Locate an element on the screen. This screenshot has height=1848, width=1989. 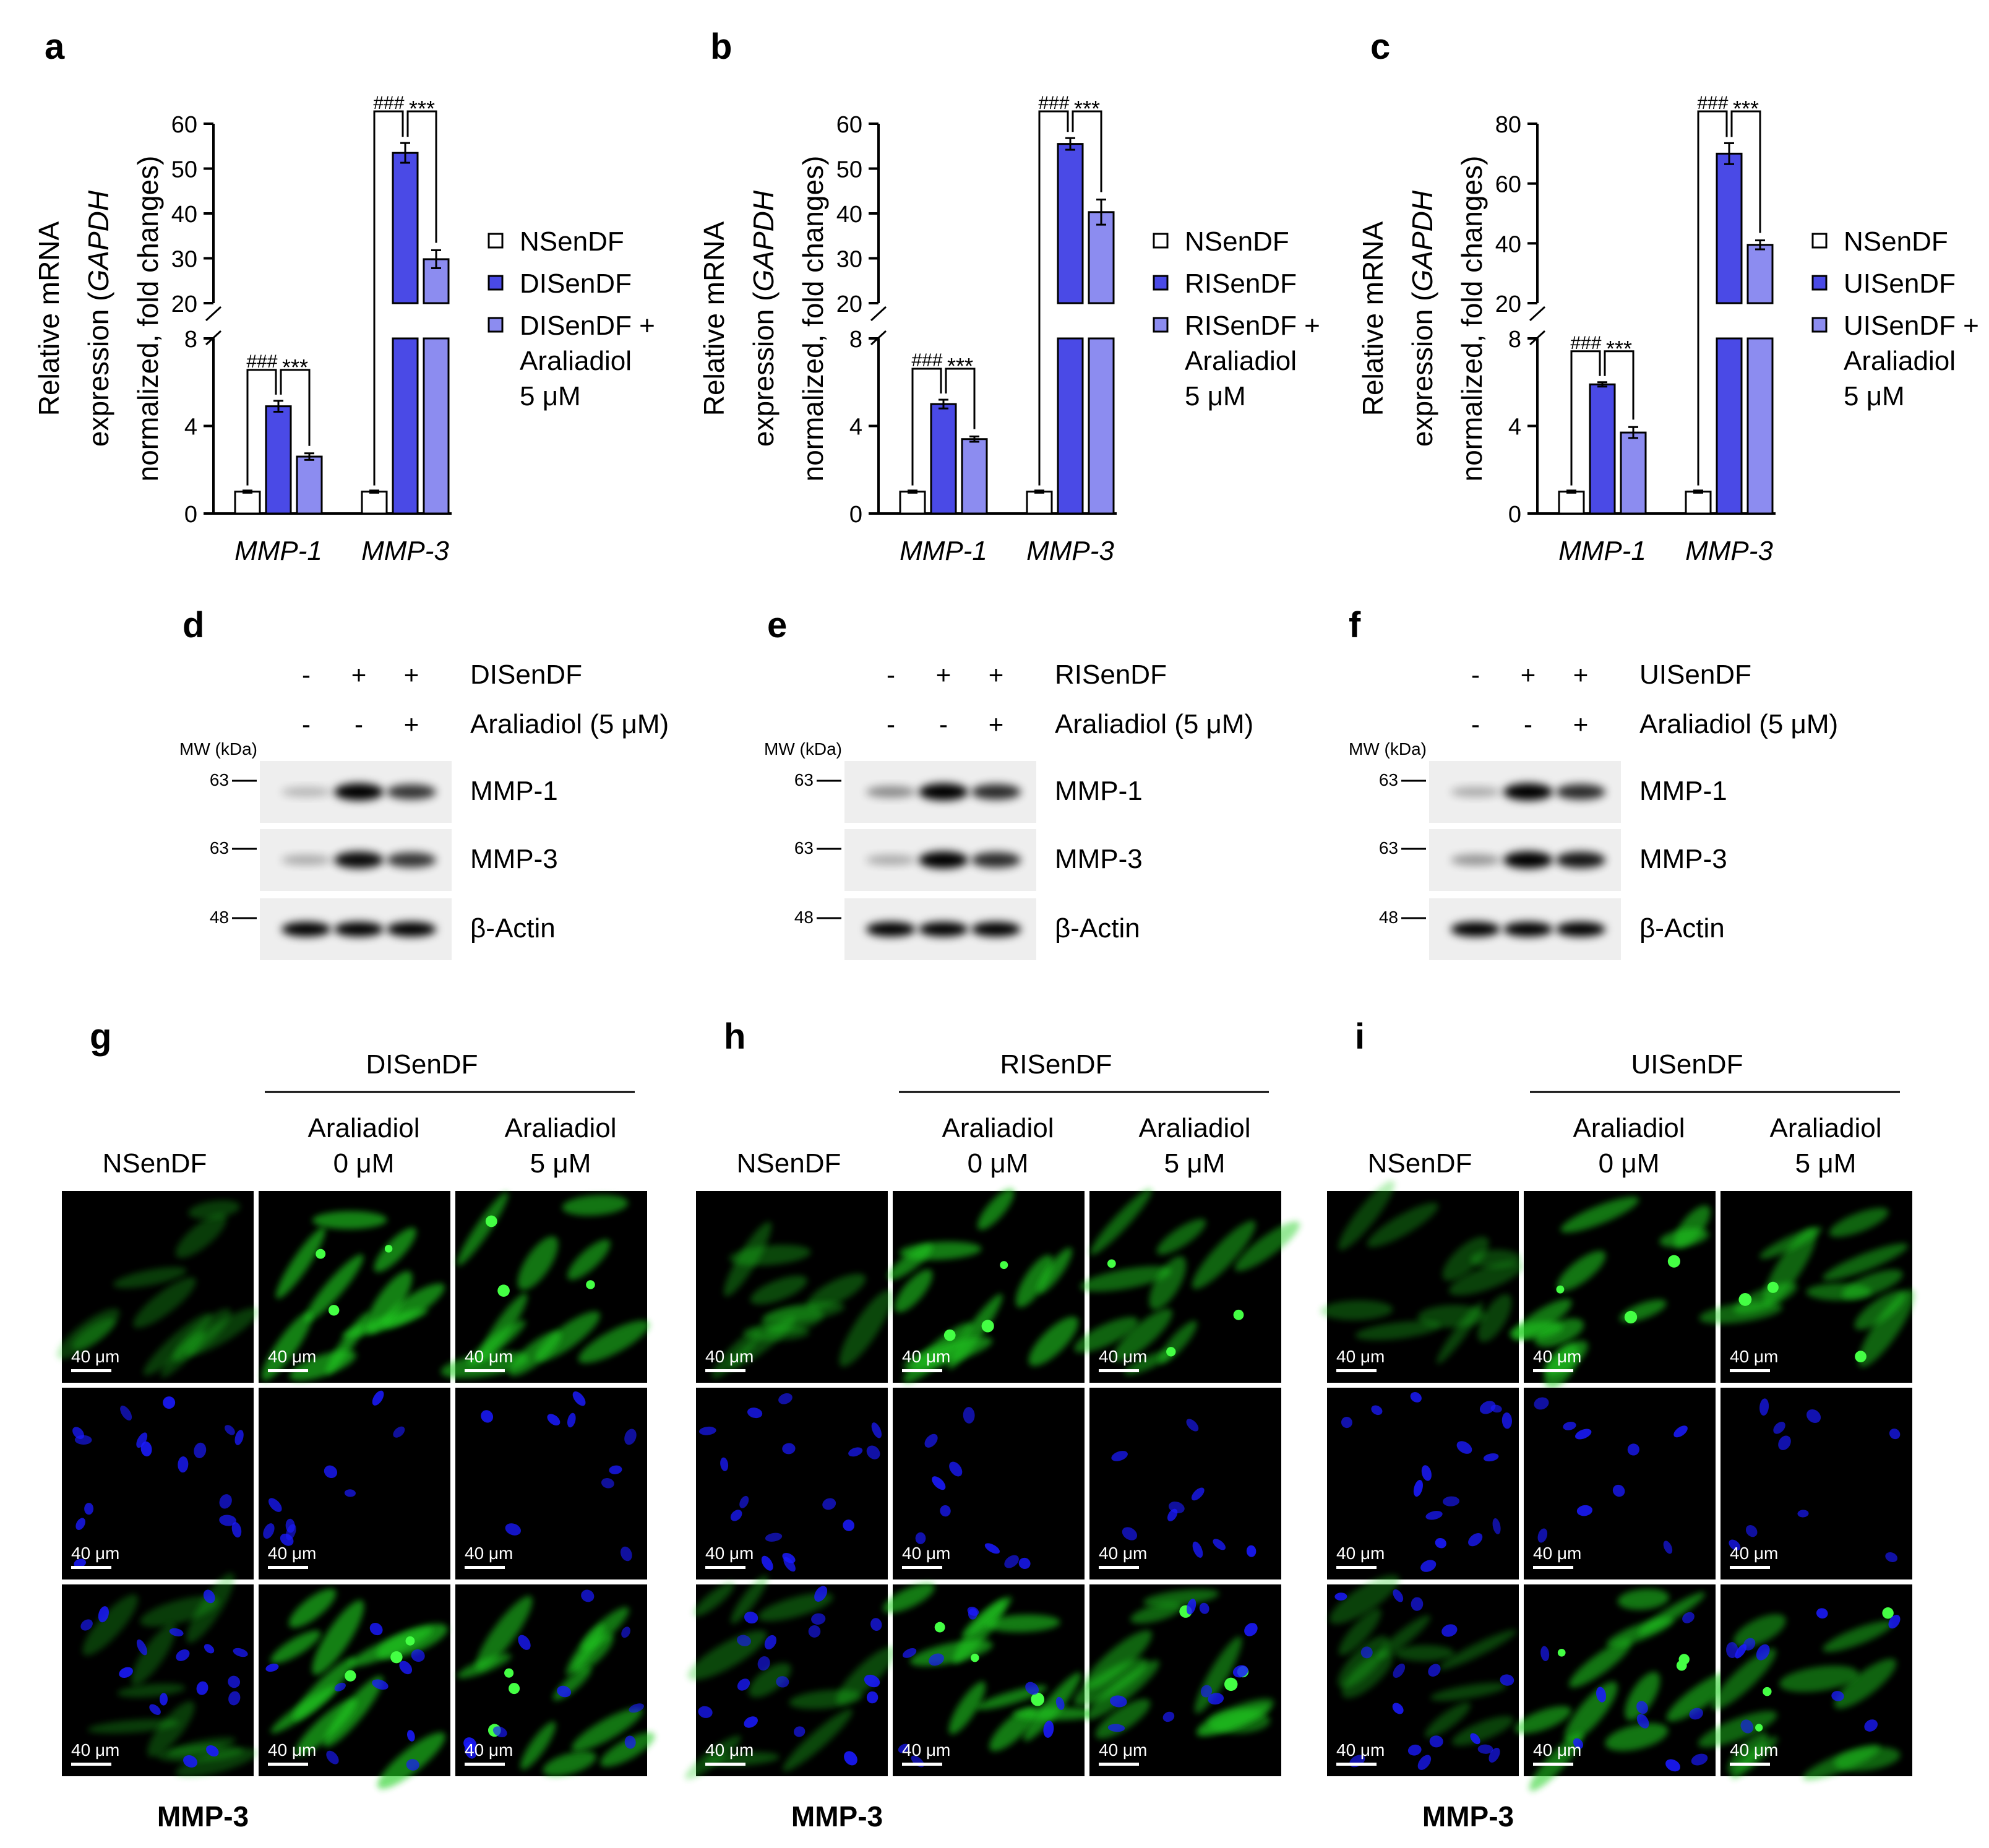
y-tick-label: 20 is located at coordinates (849, 304).